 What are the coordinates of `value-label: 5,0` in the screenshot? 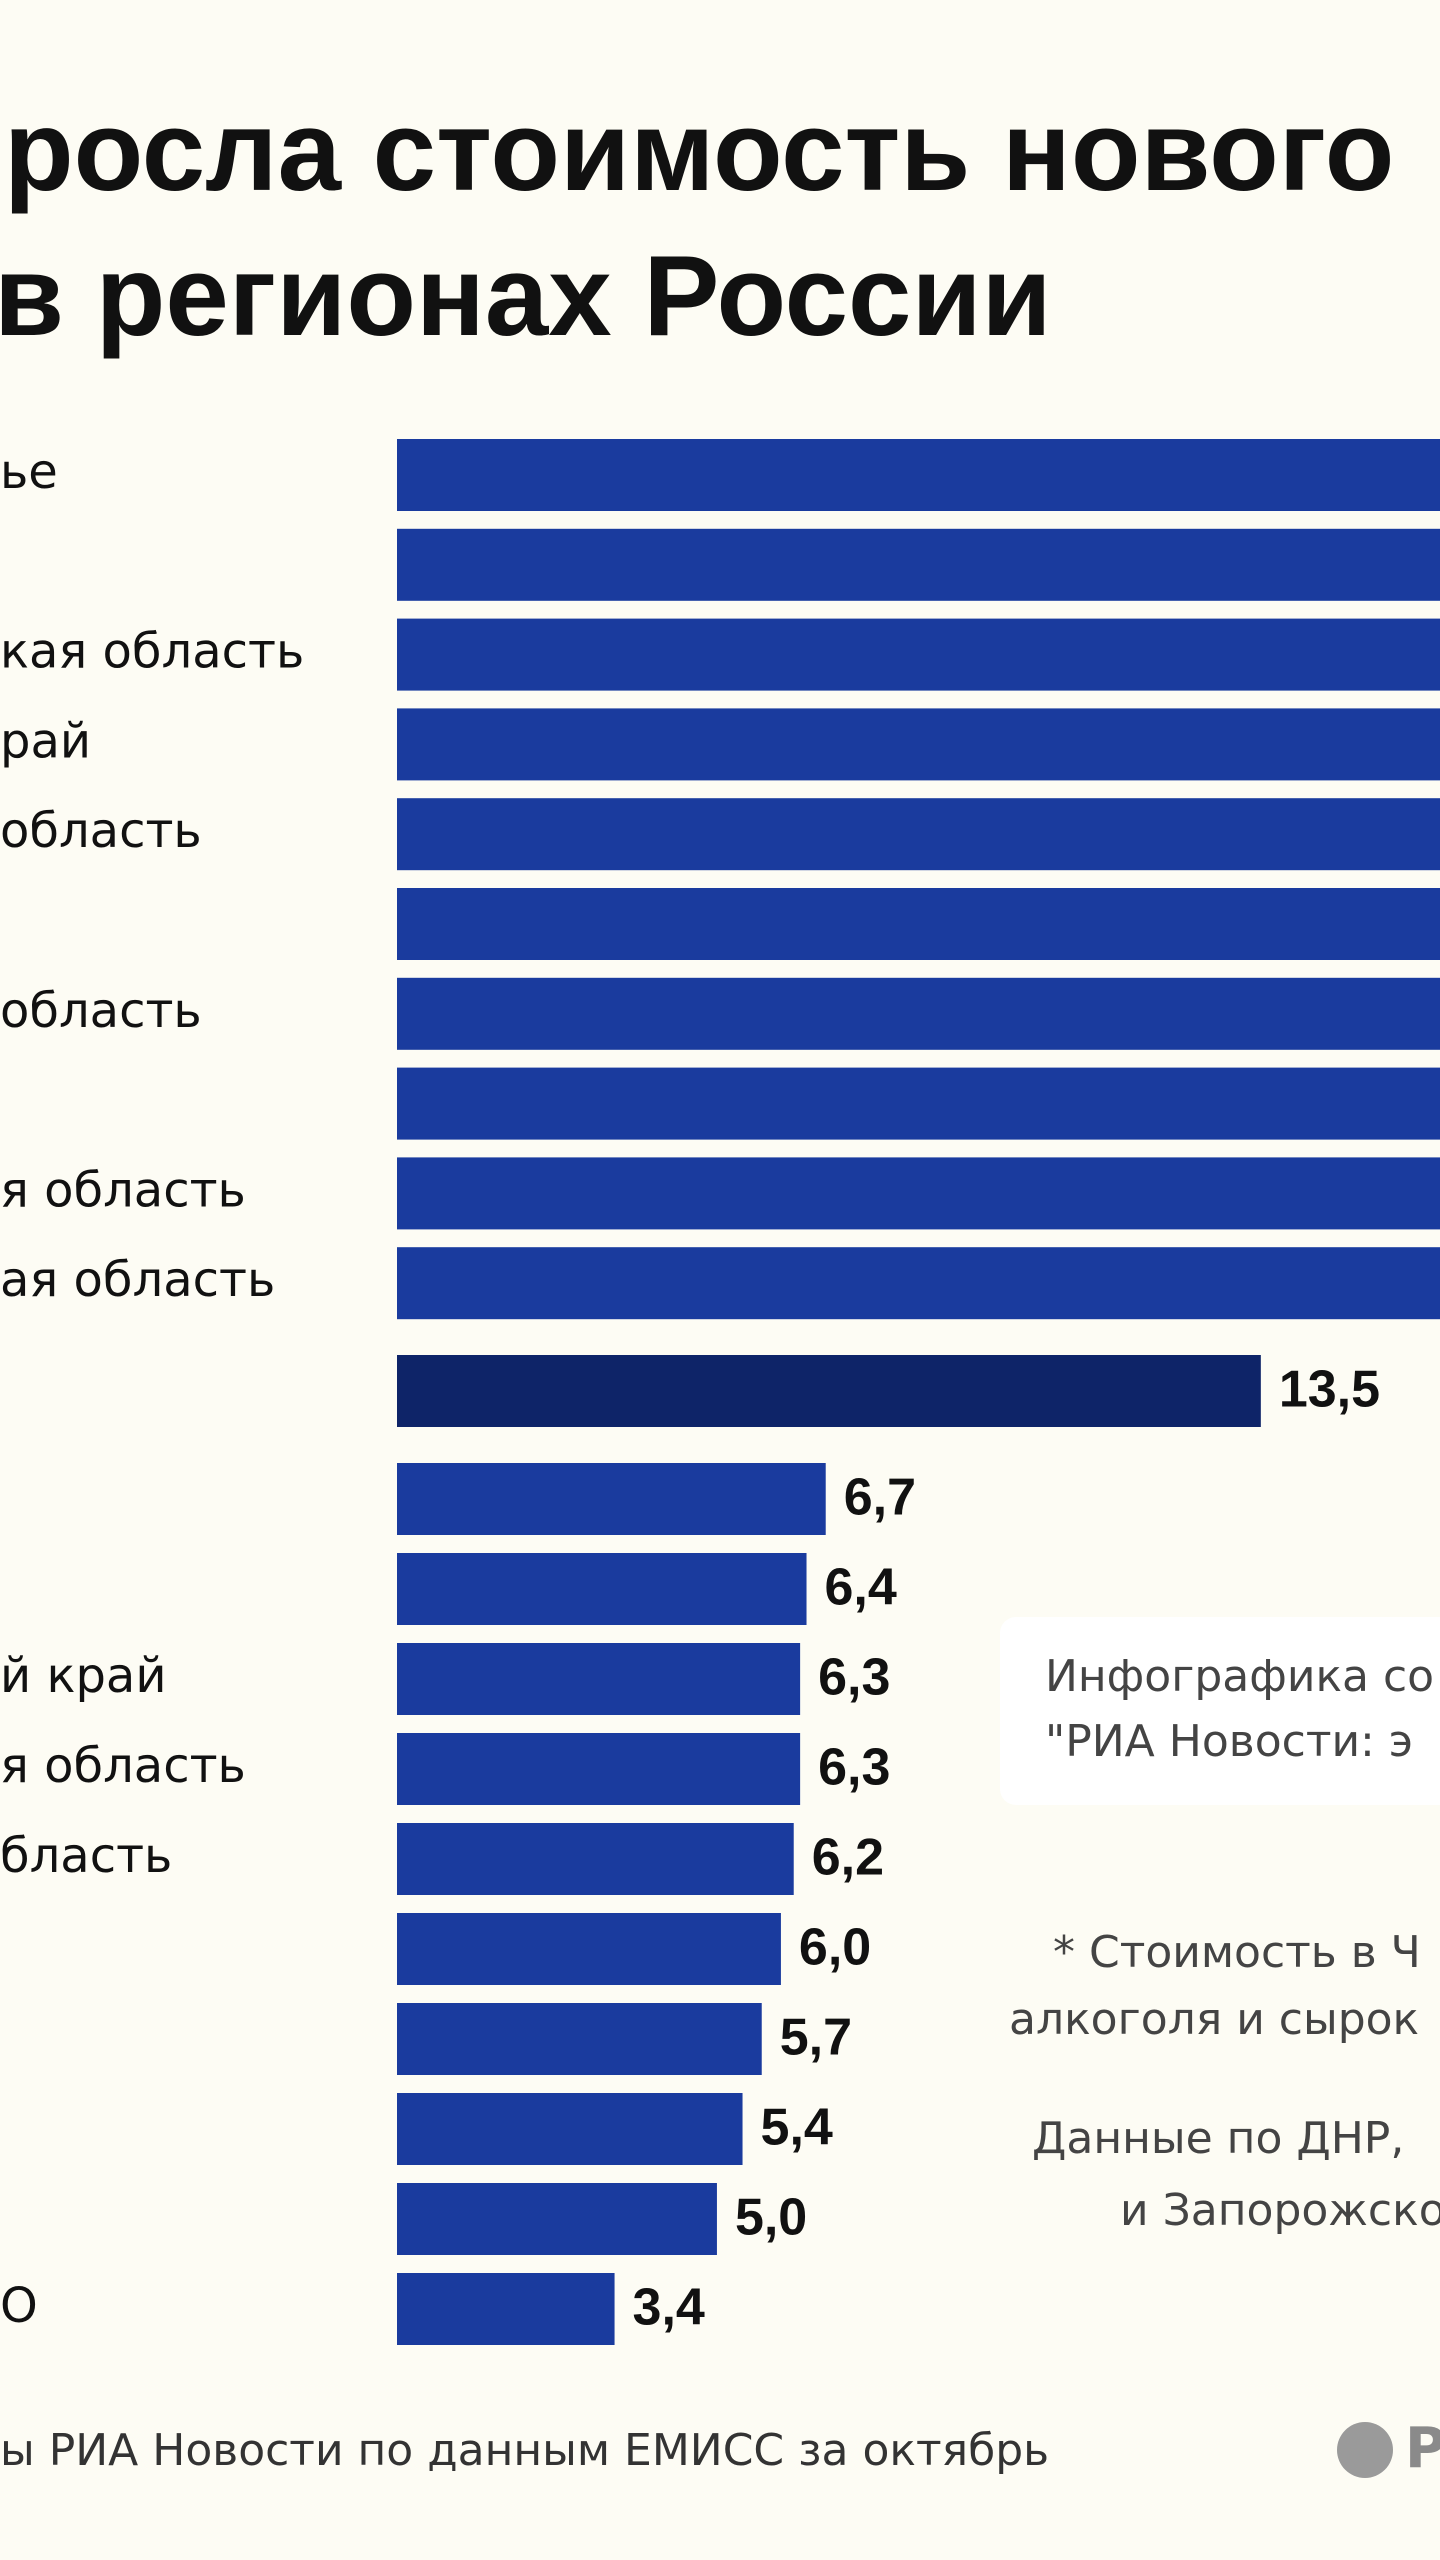 It's located at (771, 2218).